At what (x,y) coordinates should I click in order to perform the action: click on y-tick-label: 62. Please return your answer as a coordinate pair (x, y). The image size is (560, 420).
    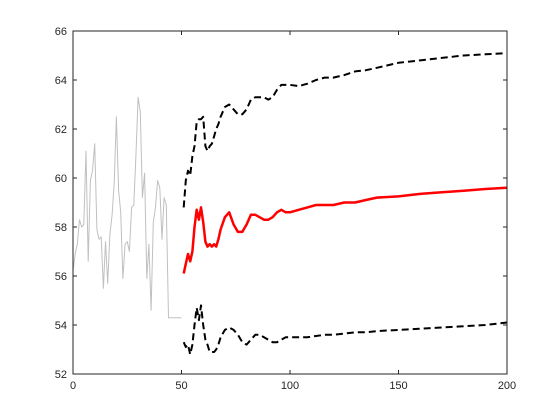
    Looking at the image, I should click on (61, 130).